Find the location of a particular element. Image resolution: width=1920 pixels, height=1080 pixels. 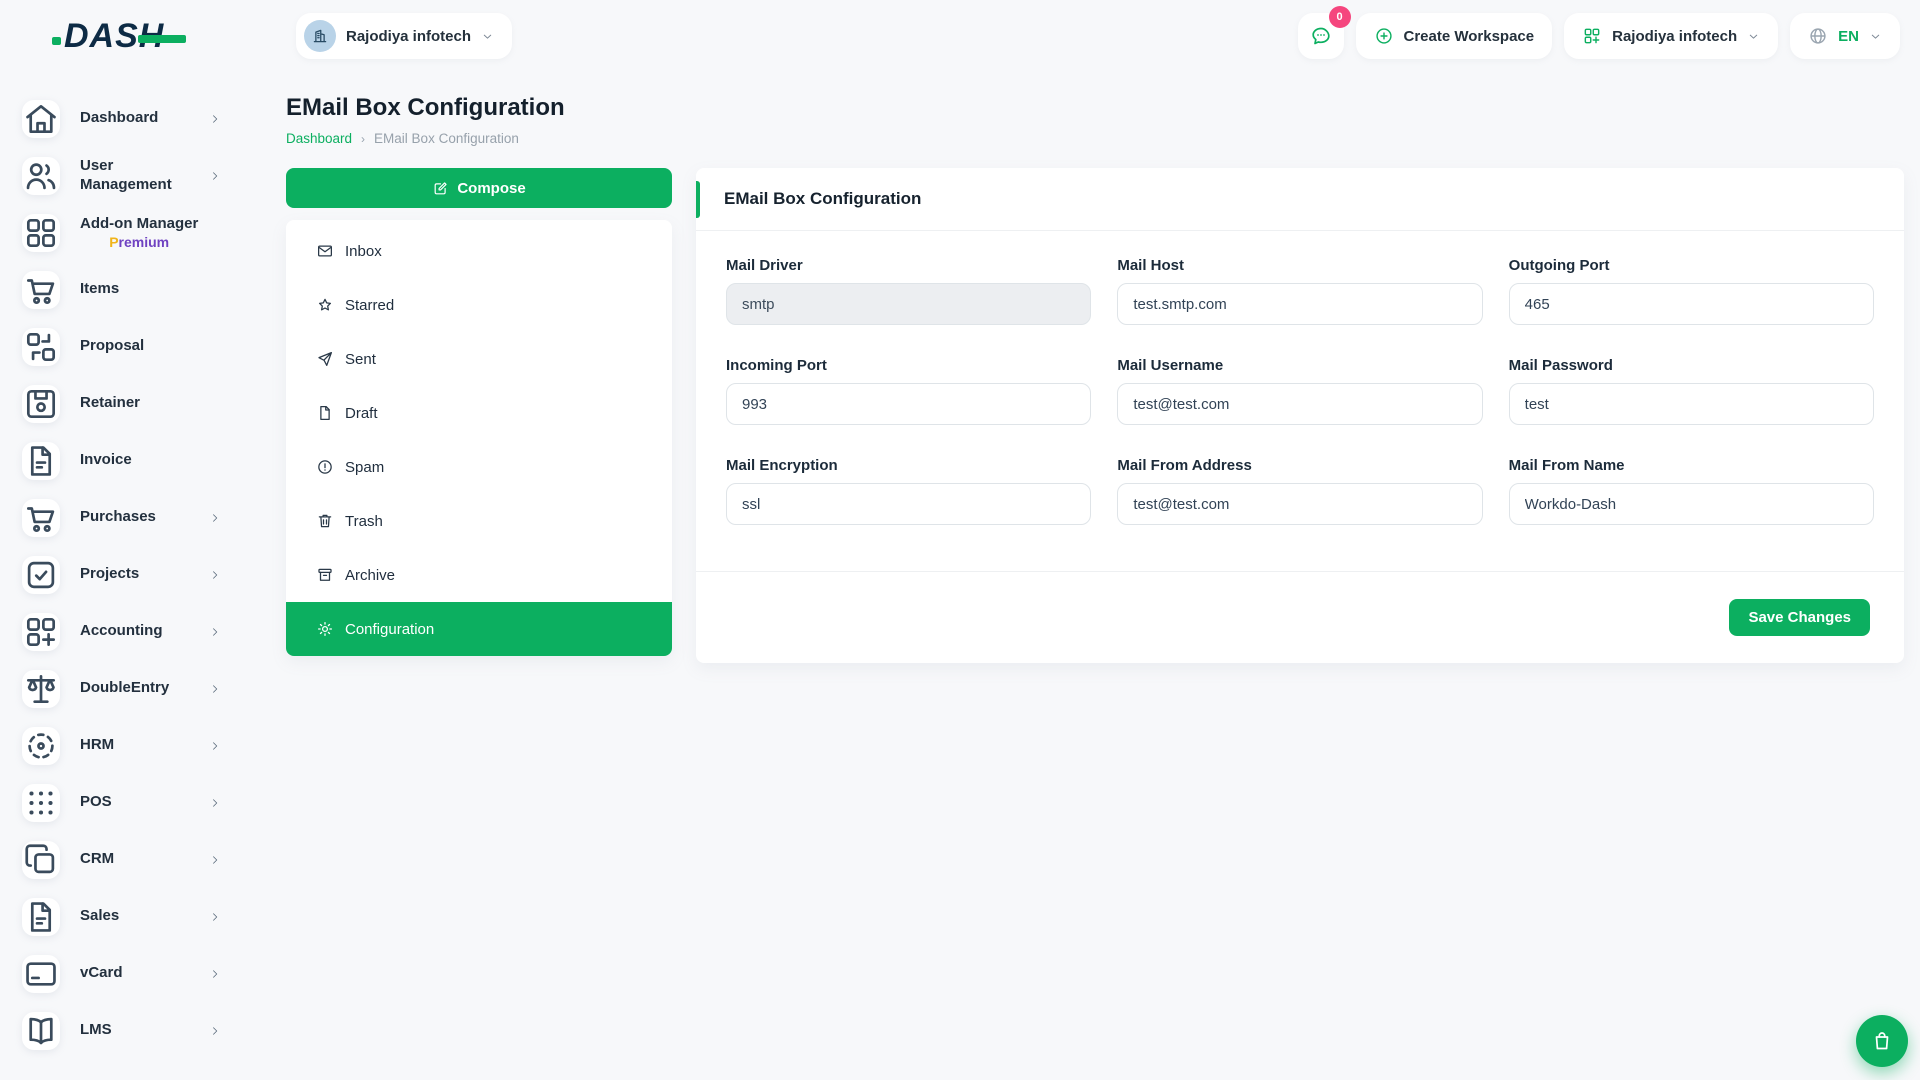

mail-encryption-input is located at coordinates (909, 504).